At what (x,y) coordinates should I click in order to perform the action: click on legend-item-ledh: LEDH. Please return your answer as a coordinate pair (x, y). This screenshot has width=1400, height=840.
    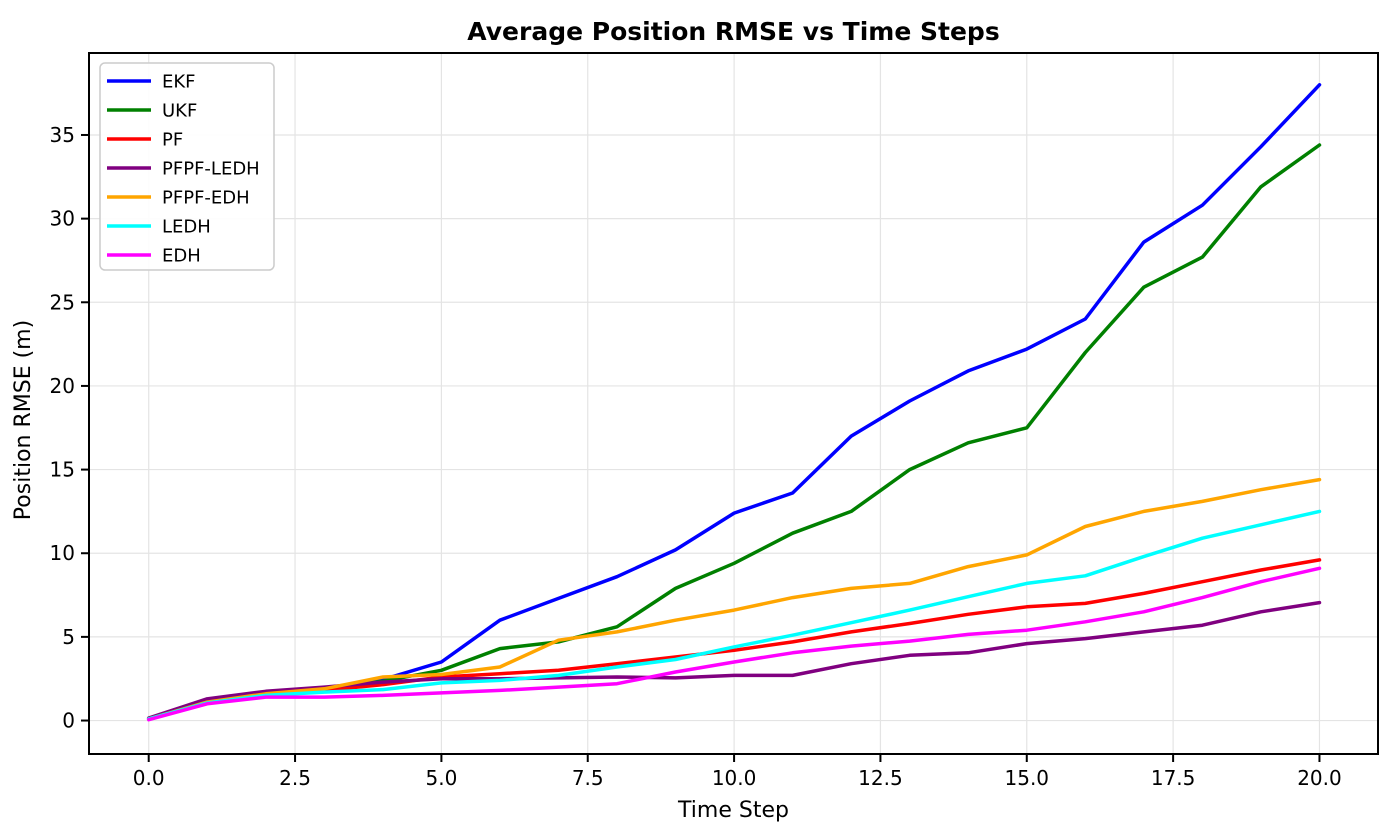
    Looking at the image, I should click on (159, 227).